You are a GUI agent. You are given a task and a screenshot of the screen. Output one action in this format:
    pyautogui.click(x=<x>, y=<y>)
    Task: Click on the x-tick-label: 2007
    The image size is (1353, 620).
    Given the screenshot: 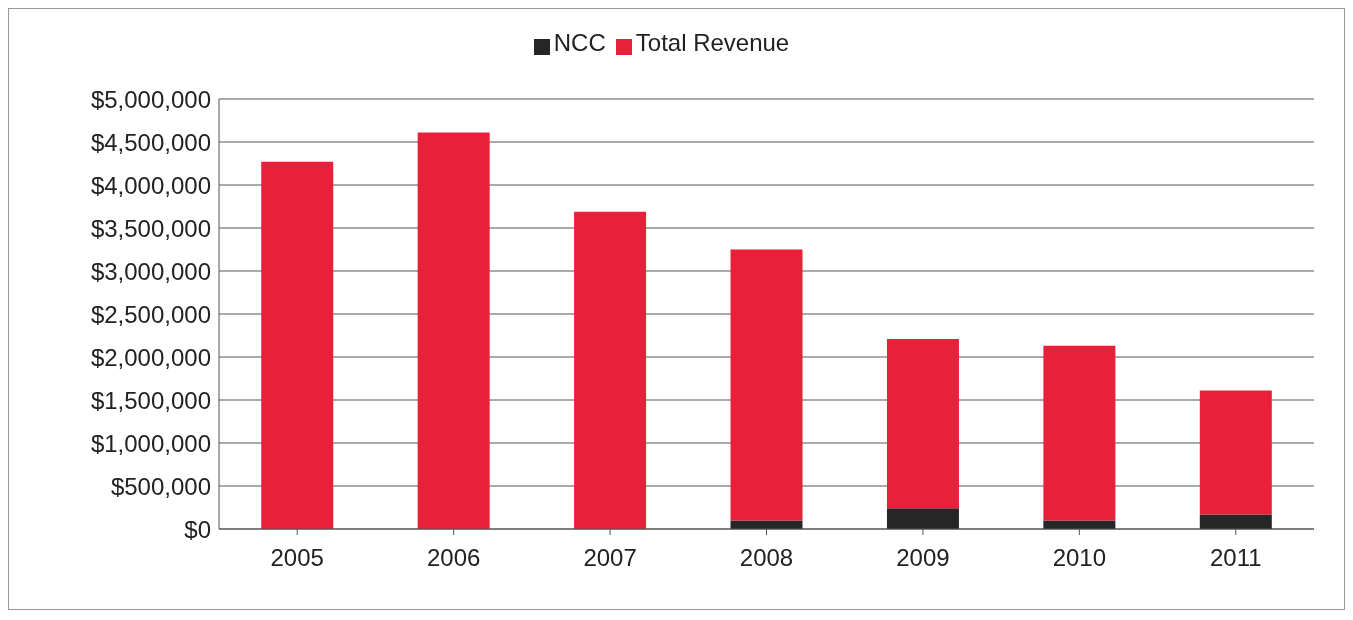 What is the action you would take?
    pyautogui.click(x=610, y=558)
    